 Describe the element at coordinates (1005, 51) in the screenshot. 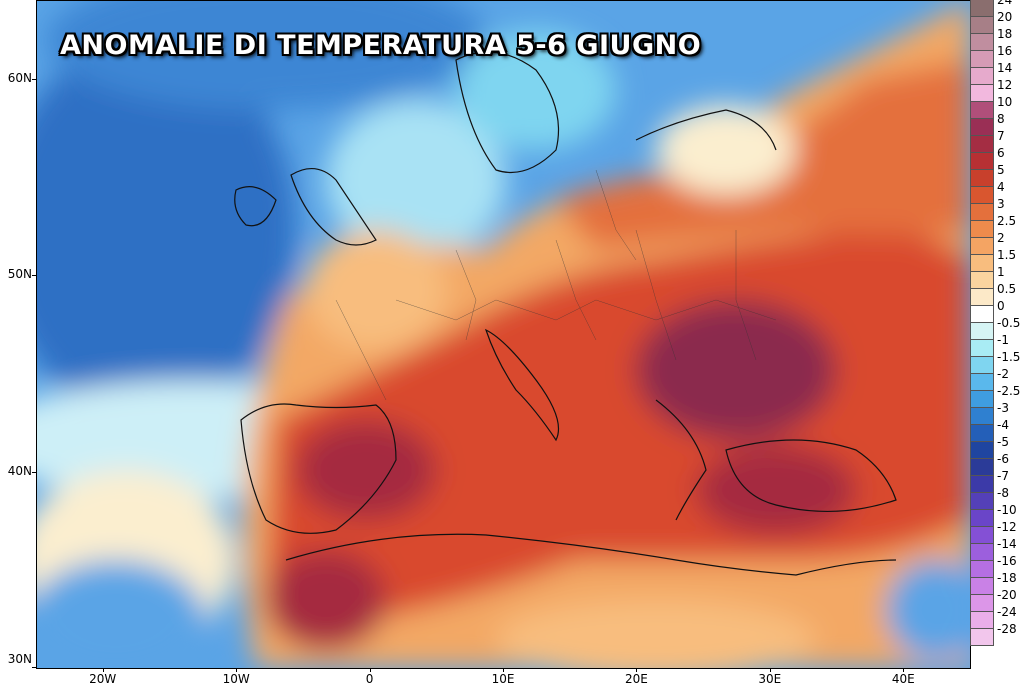

I see `legend-label: 16` at that location.